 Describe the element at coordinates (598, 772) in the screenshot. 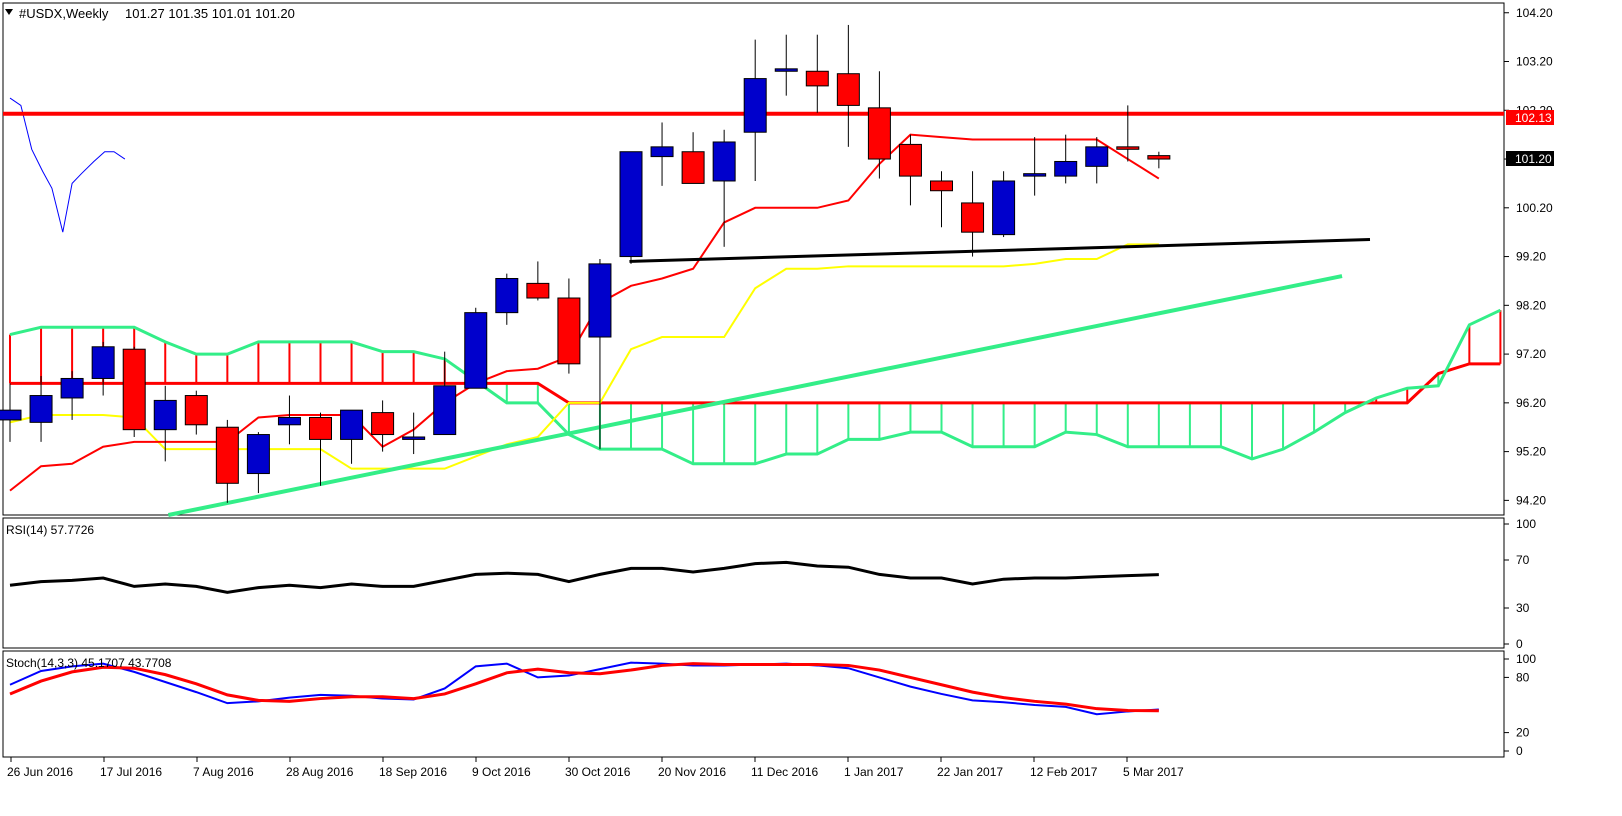

I see `x-tick-label: 30 Oct 2016` at that location.